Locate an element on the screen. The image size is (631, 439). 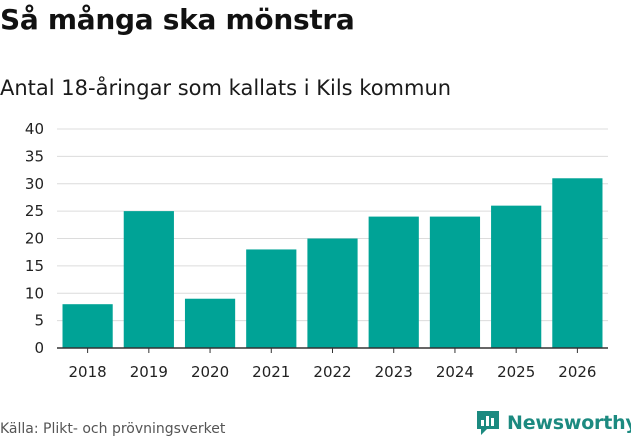
x-tick-label: 2022 is located at coordinates (332, 372).